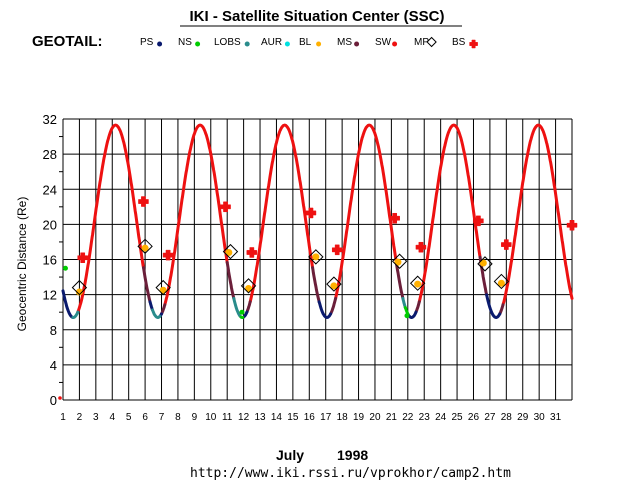  What do you see at coordinates (431, 42) in the screenshot?
I see `legend-marker-mp` at bounding box center [431, 42].